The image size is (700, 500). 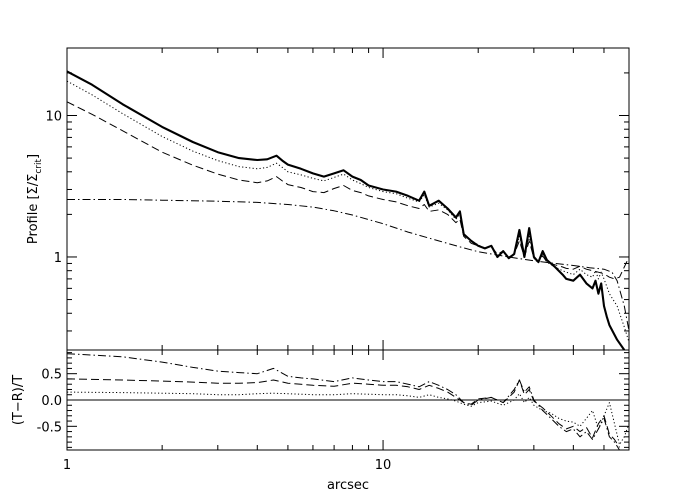 I want to click on top-y-tick-label: 1, so click(x=58, y=258).